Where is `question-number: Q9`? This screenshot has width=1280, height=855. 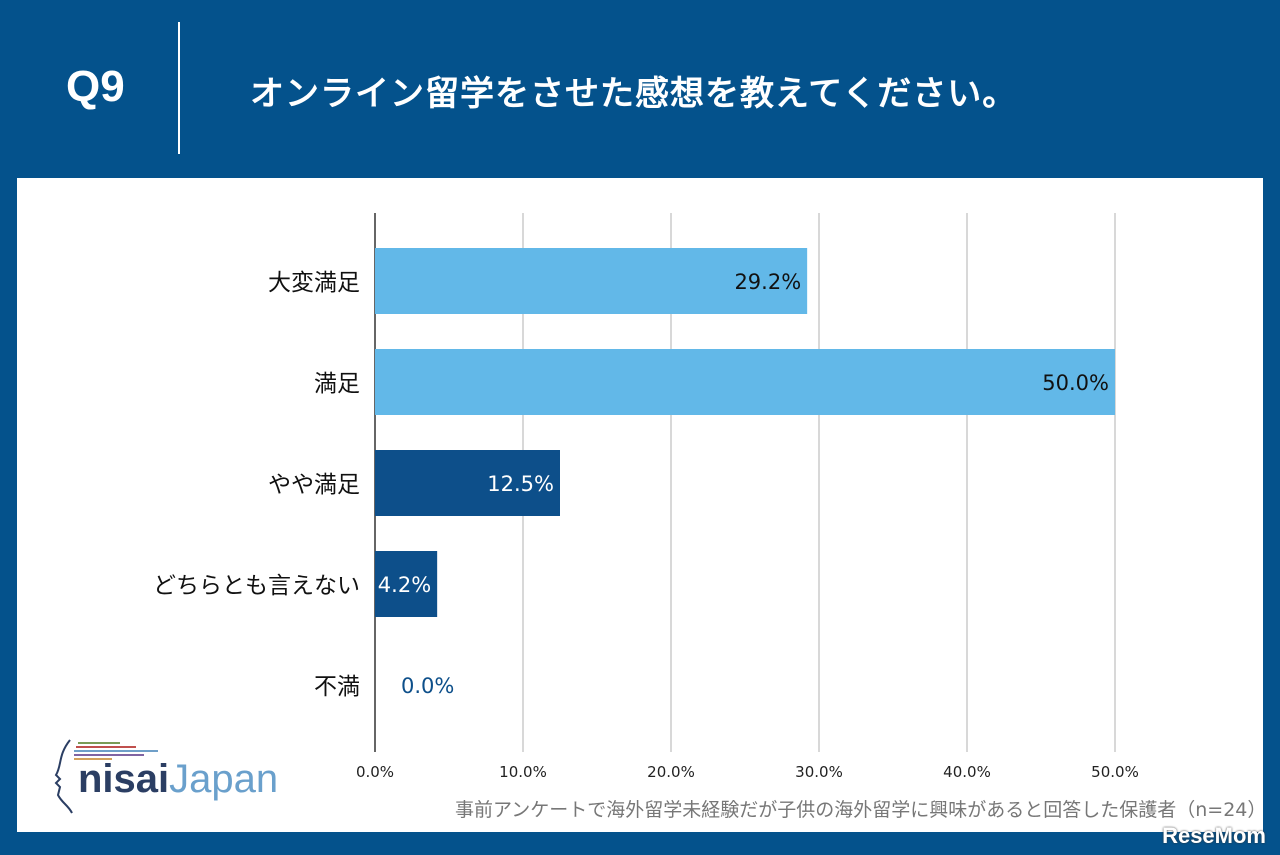 question-number: Q9 is located at coordinates (95, 86).